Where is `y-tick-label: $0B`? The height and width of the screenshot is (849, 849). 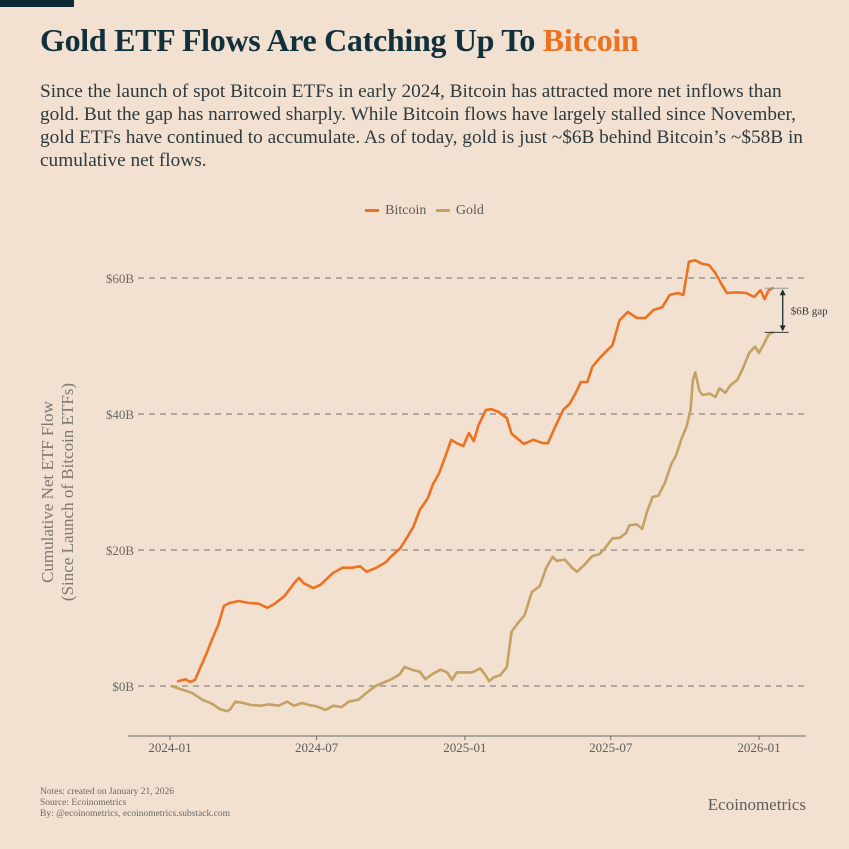
y-tick-label: $0B is located at coordinates (123, 686).